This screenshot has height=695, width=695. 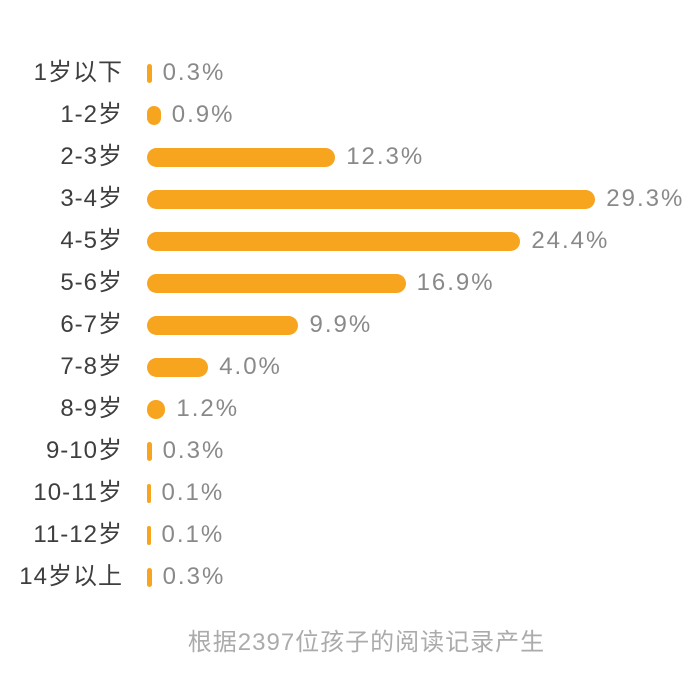 I want to click on value-label: 0.9%, so click(x=203, y=114).